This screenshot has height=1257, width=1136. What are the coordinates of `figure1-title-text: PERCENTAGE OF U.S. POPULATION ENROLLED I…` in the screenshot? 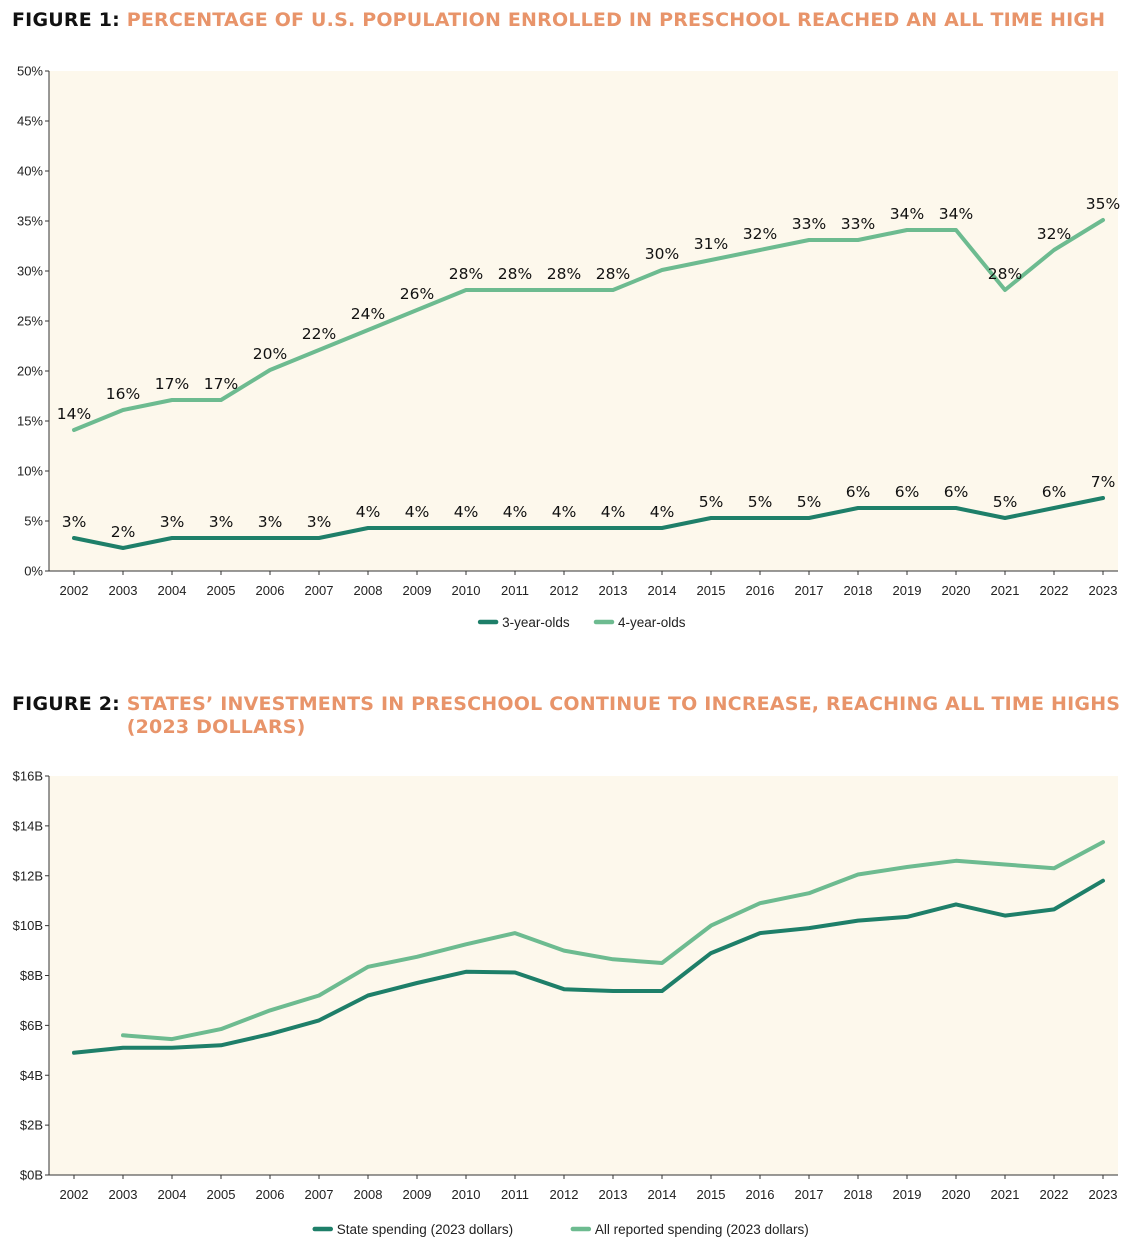 It's located at (616, 20).